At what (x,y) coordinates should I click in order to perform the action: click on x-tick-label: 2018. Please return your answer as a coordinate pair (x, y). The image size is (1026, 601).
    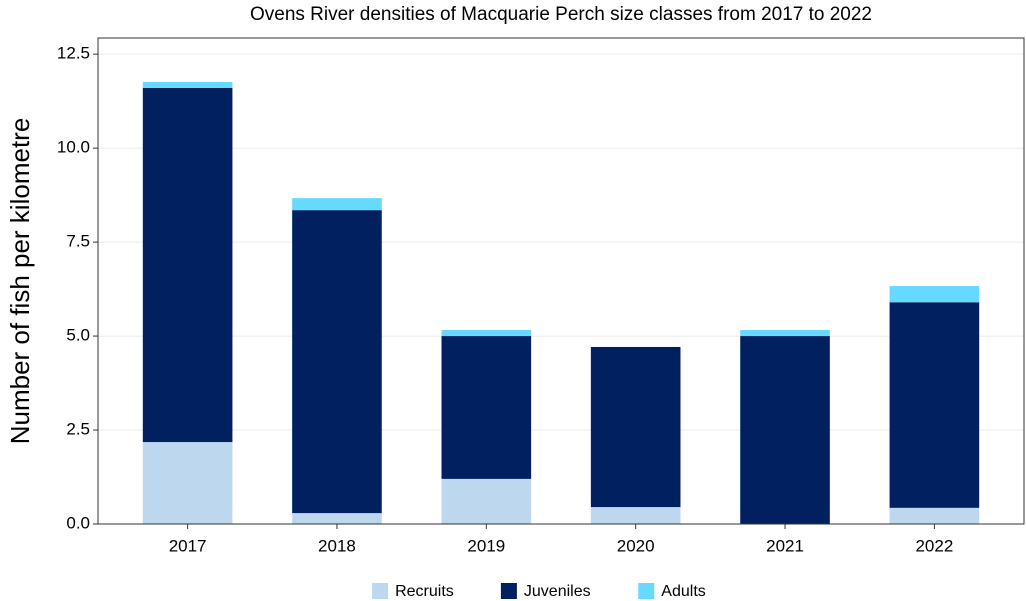
    Looking at the image, I should click on (337, 545).